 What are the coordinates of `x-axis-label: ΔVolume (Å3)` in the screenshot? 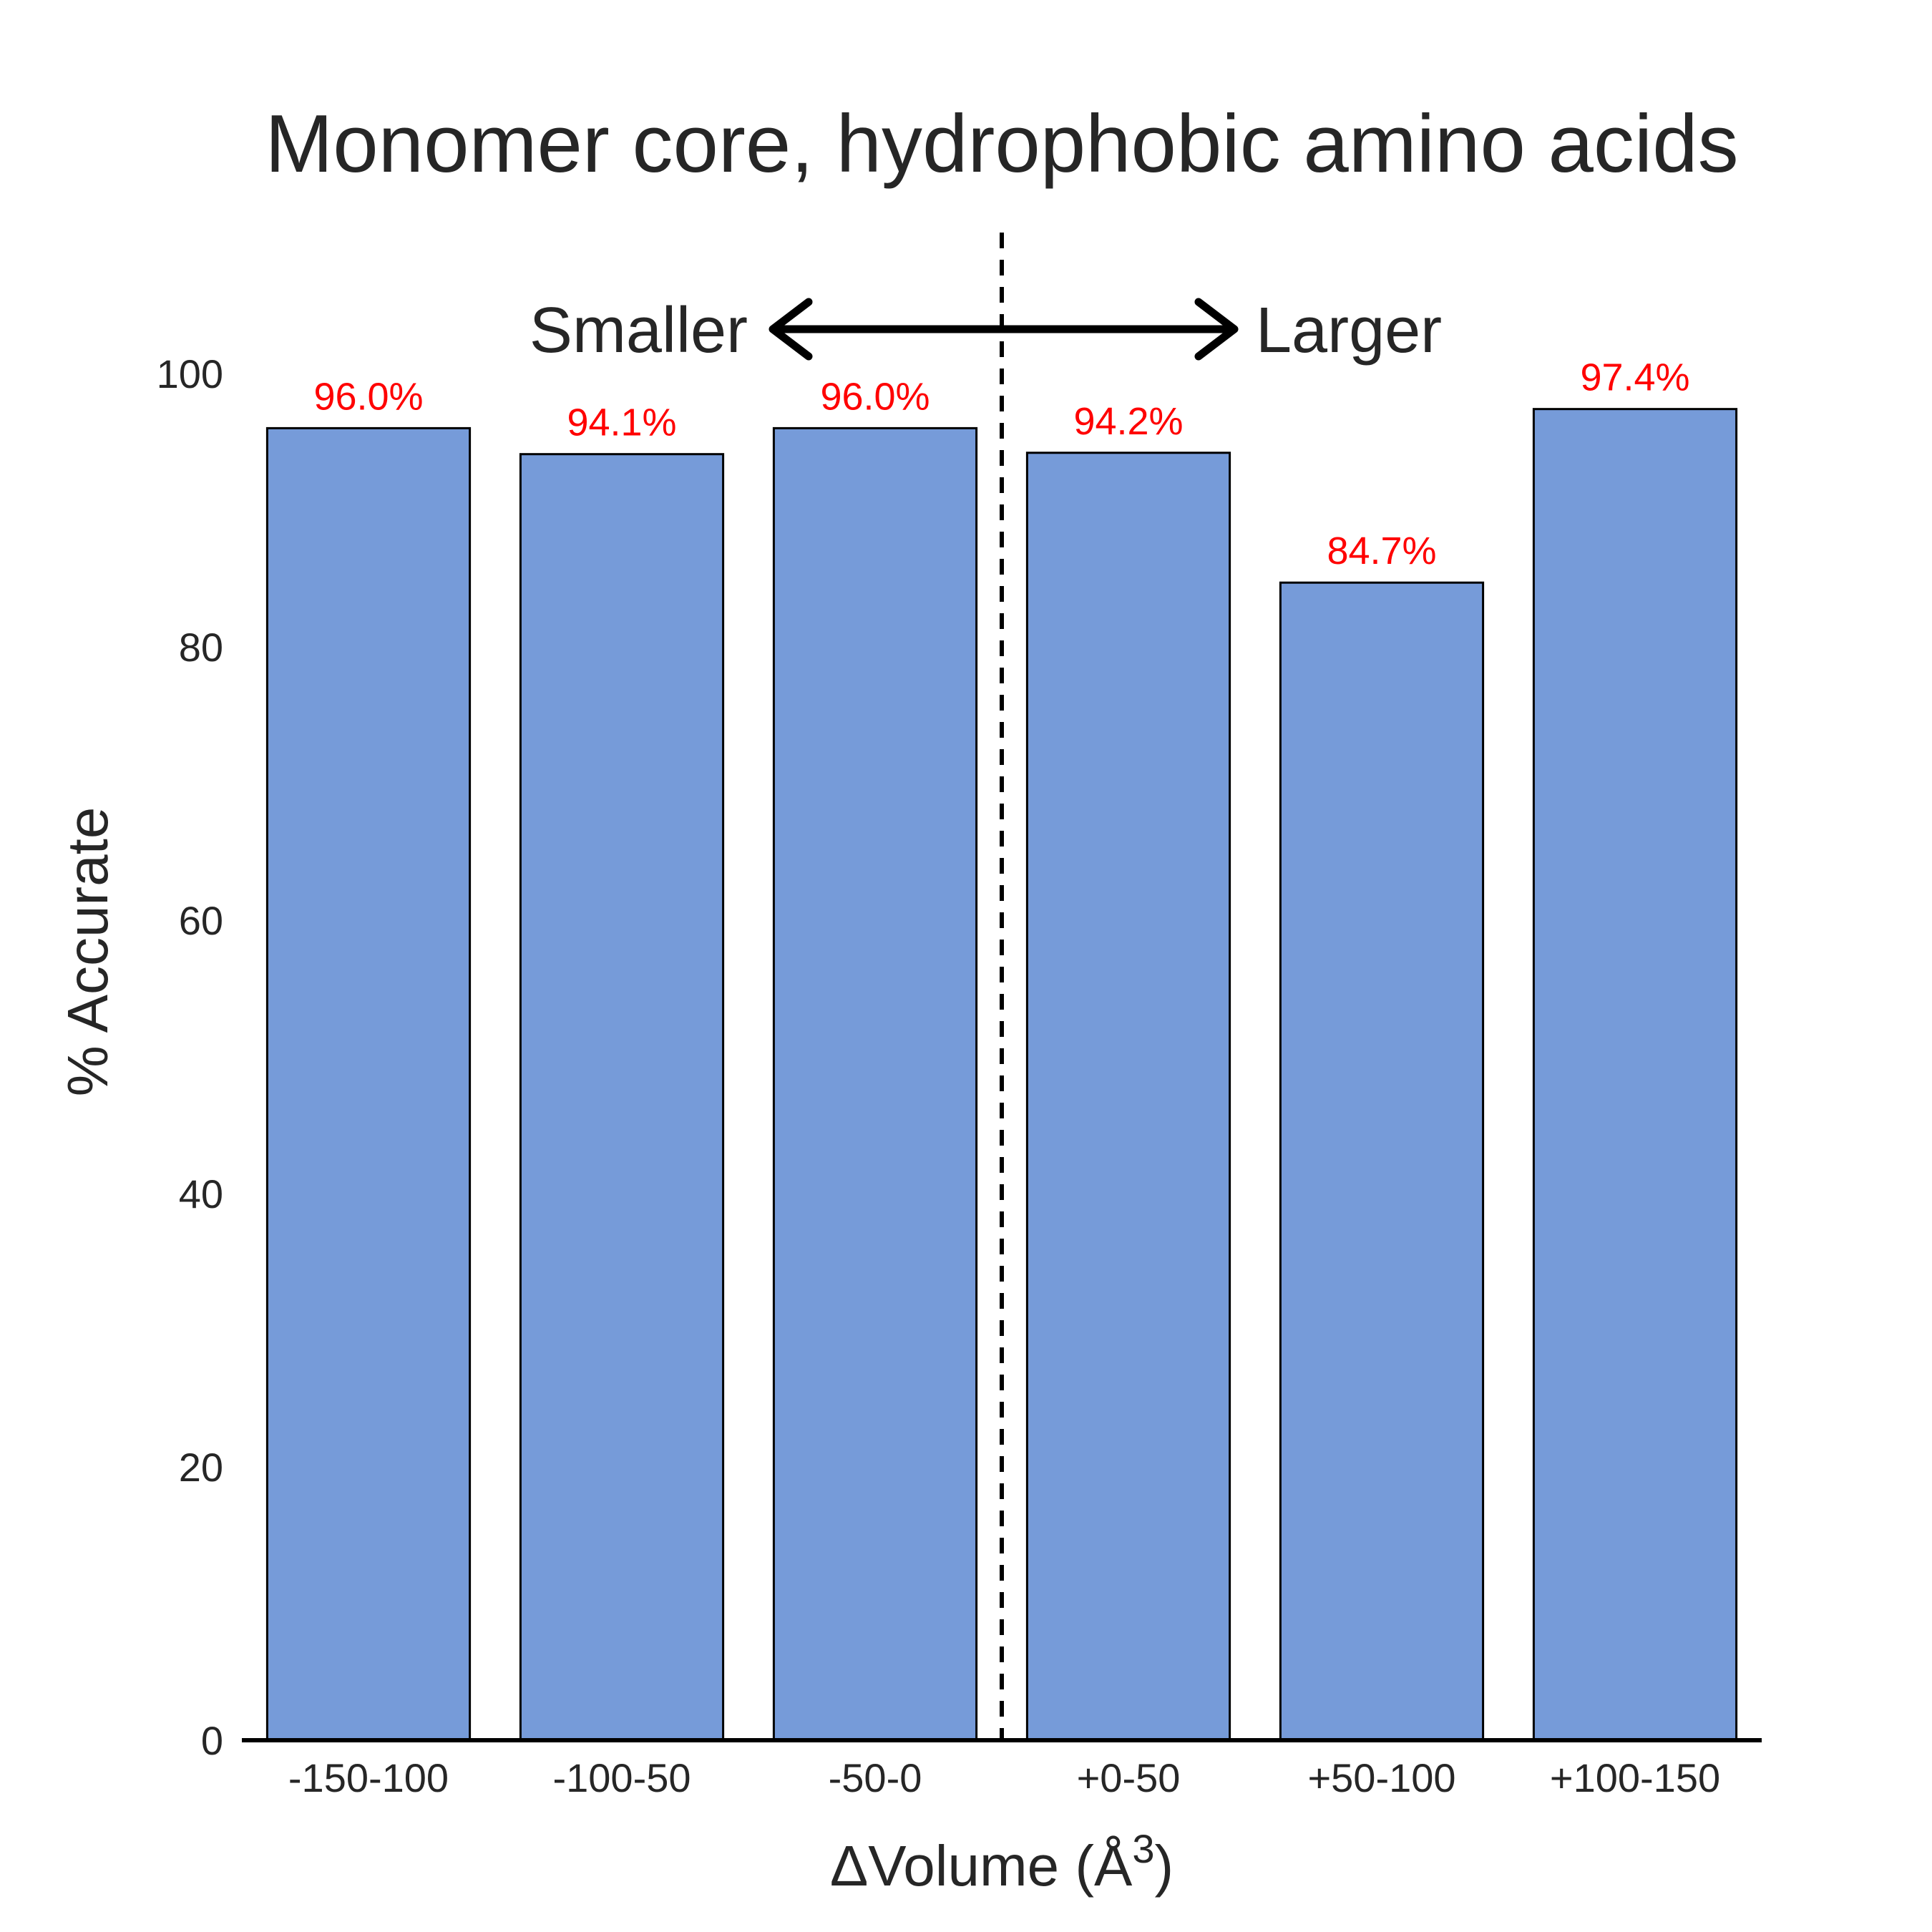 It's located at (1002, 1862).